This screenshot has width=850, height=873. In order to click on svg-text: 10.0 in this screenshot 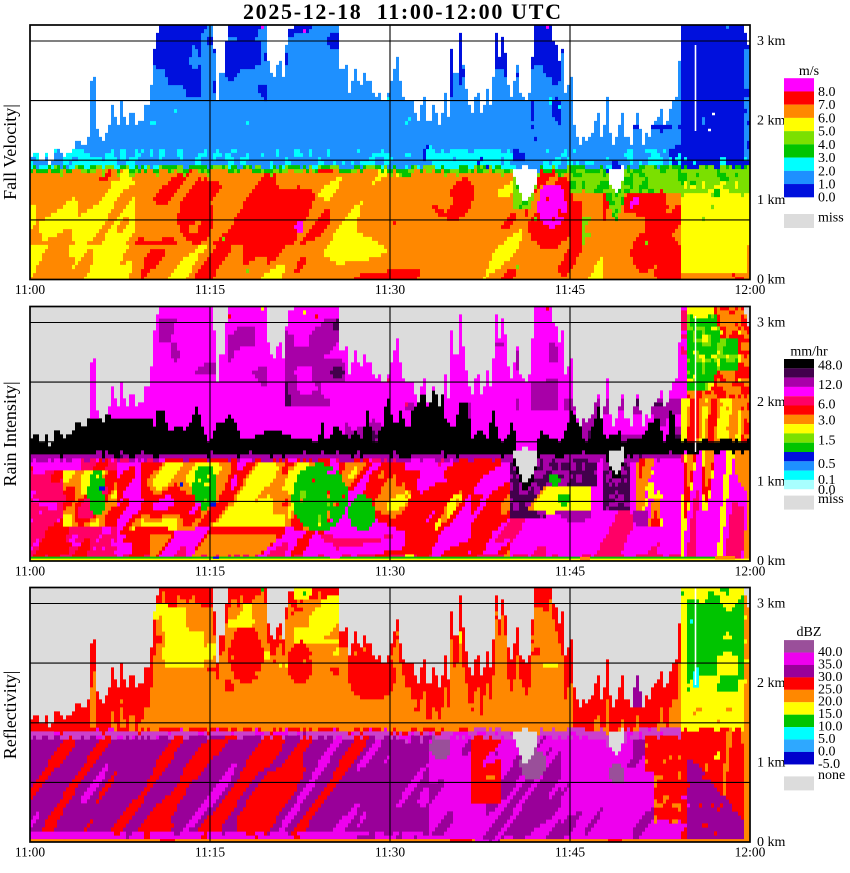, I will do `click(830, 727)`.